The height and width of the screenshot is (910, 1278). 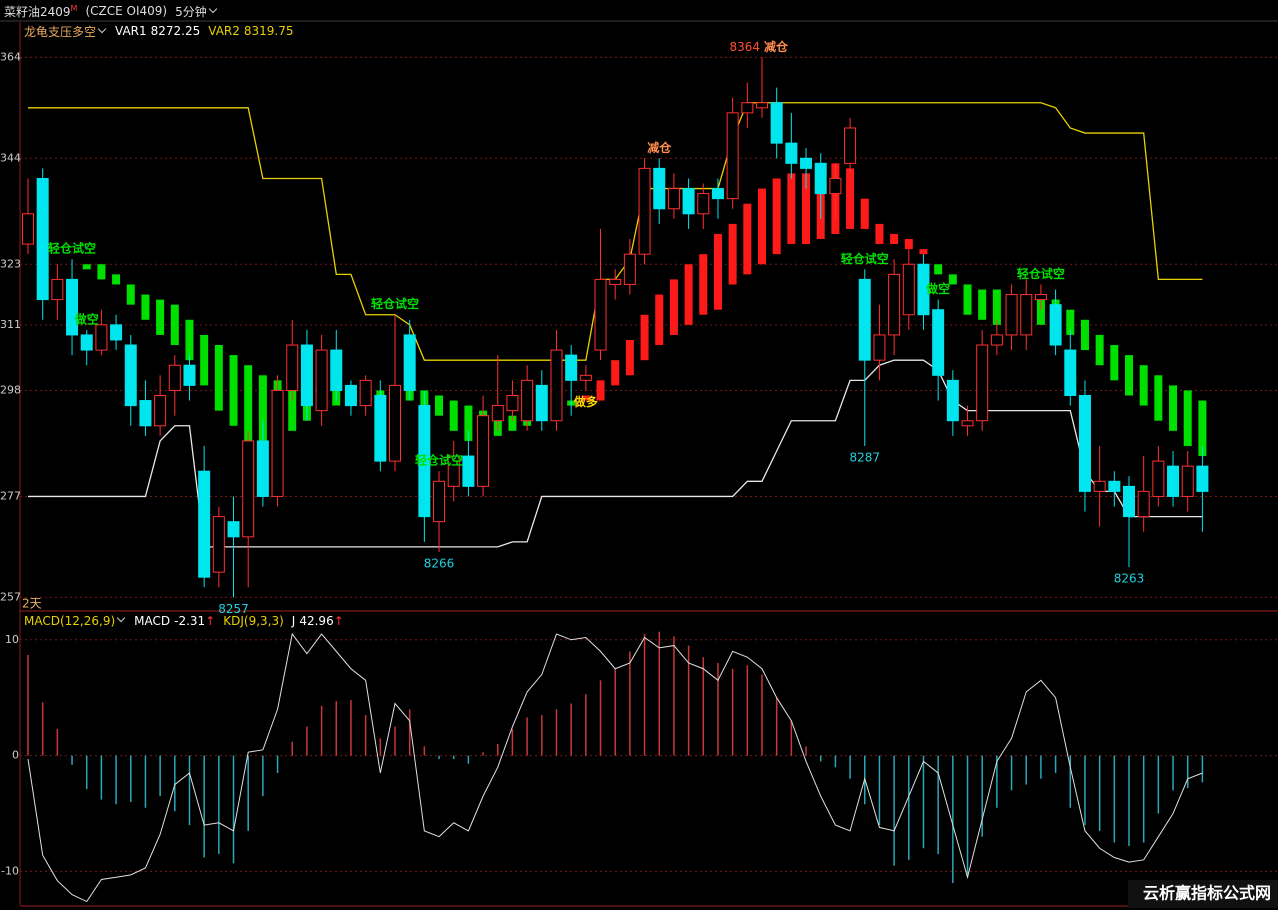 What do you see at coordinates (190, 621) in the screenshot?
I see `readout-value: -2.31` at bounding box center [190, 621].